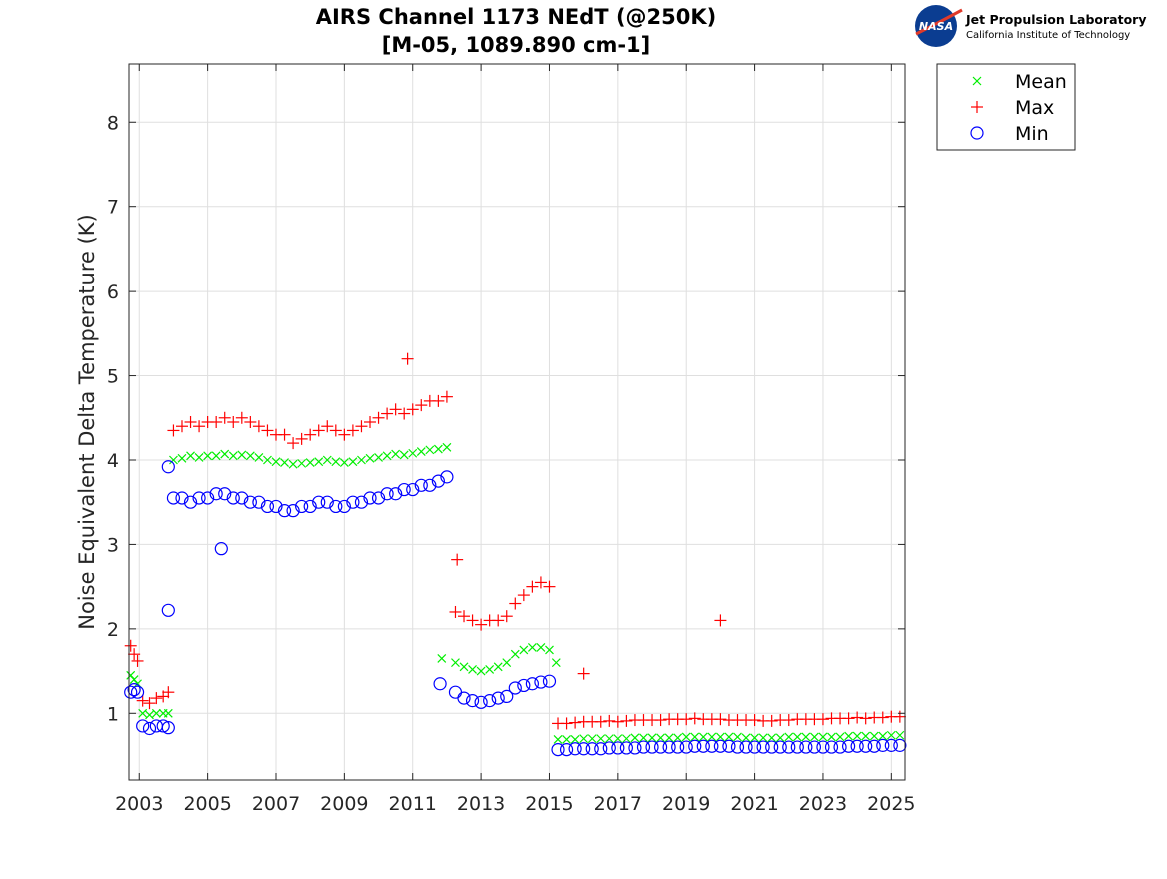  Describe the element at coordinates (113, 208) in the screenshot. I see `y-tick-label: 7` at that location.